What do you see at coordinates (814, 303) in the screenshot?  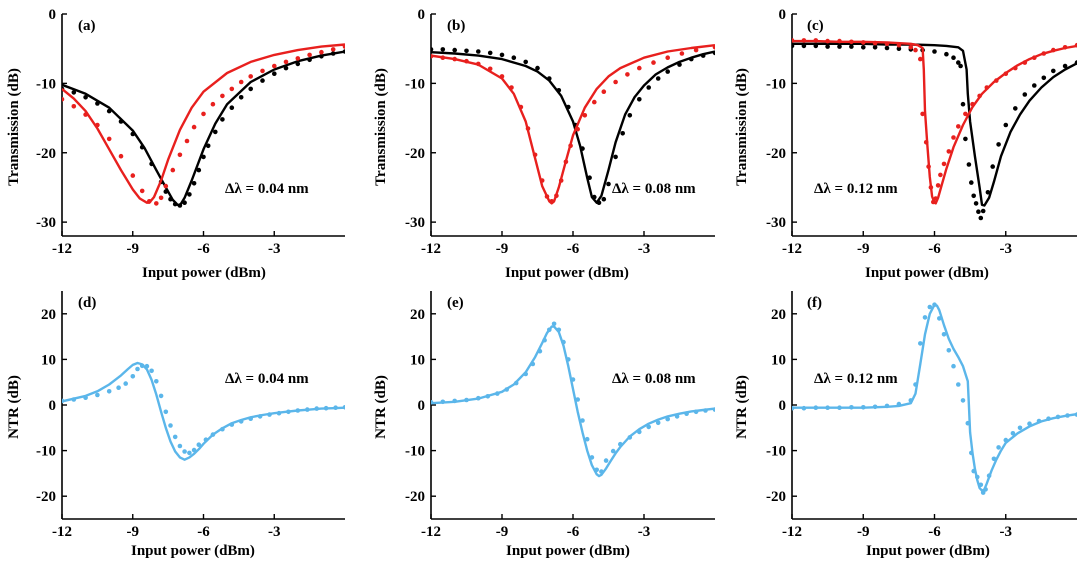 I see `panel-label: (f)` at bounding box center [814, 303].